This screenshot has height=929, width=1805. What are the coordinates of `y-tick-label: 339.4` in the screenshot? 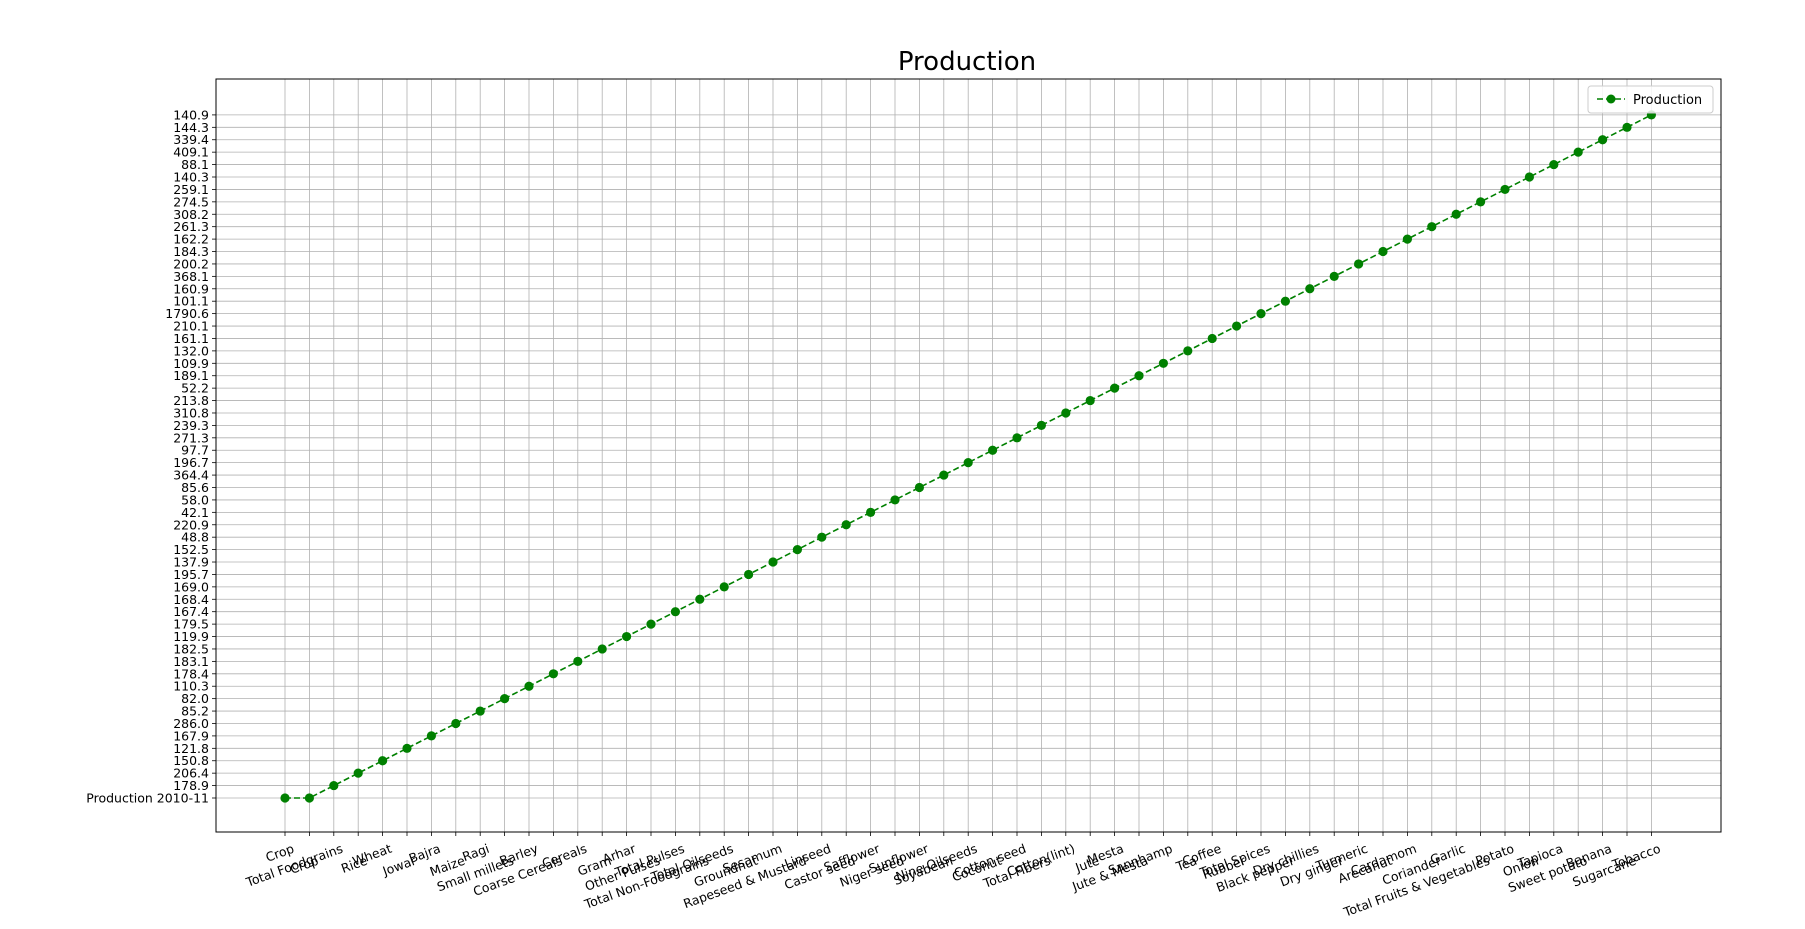 It's located at (191, 139).